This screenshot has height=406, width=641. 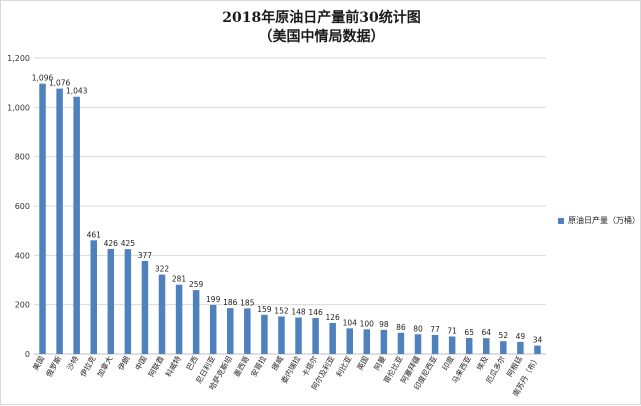 What do you see at coordinates (258, 366) in the screenshot?
I see `x-tick-label: 安哥拉` at bounding box center [258, 366].